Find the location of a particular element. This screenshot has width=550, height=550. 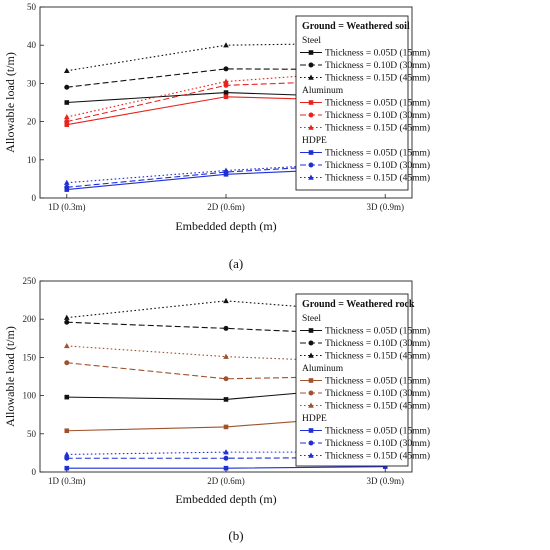

panel-label: (a) is located at coordinates (236, 263).